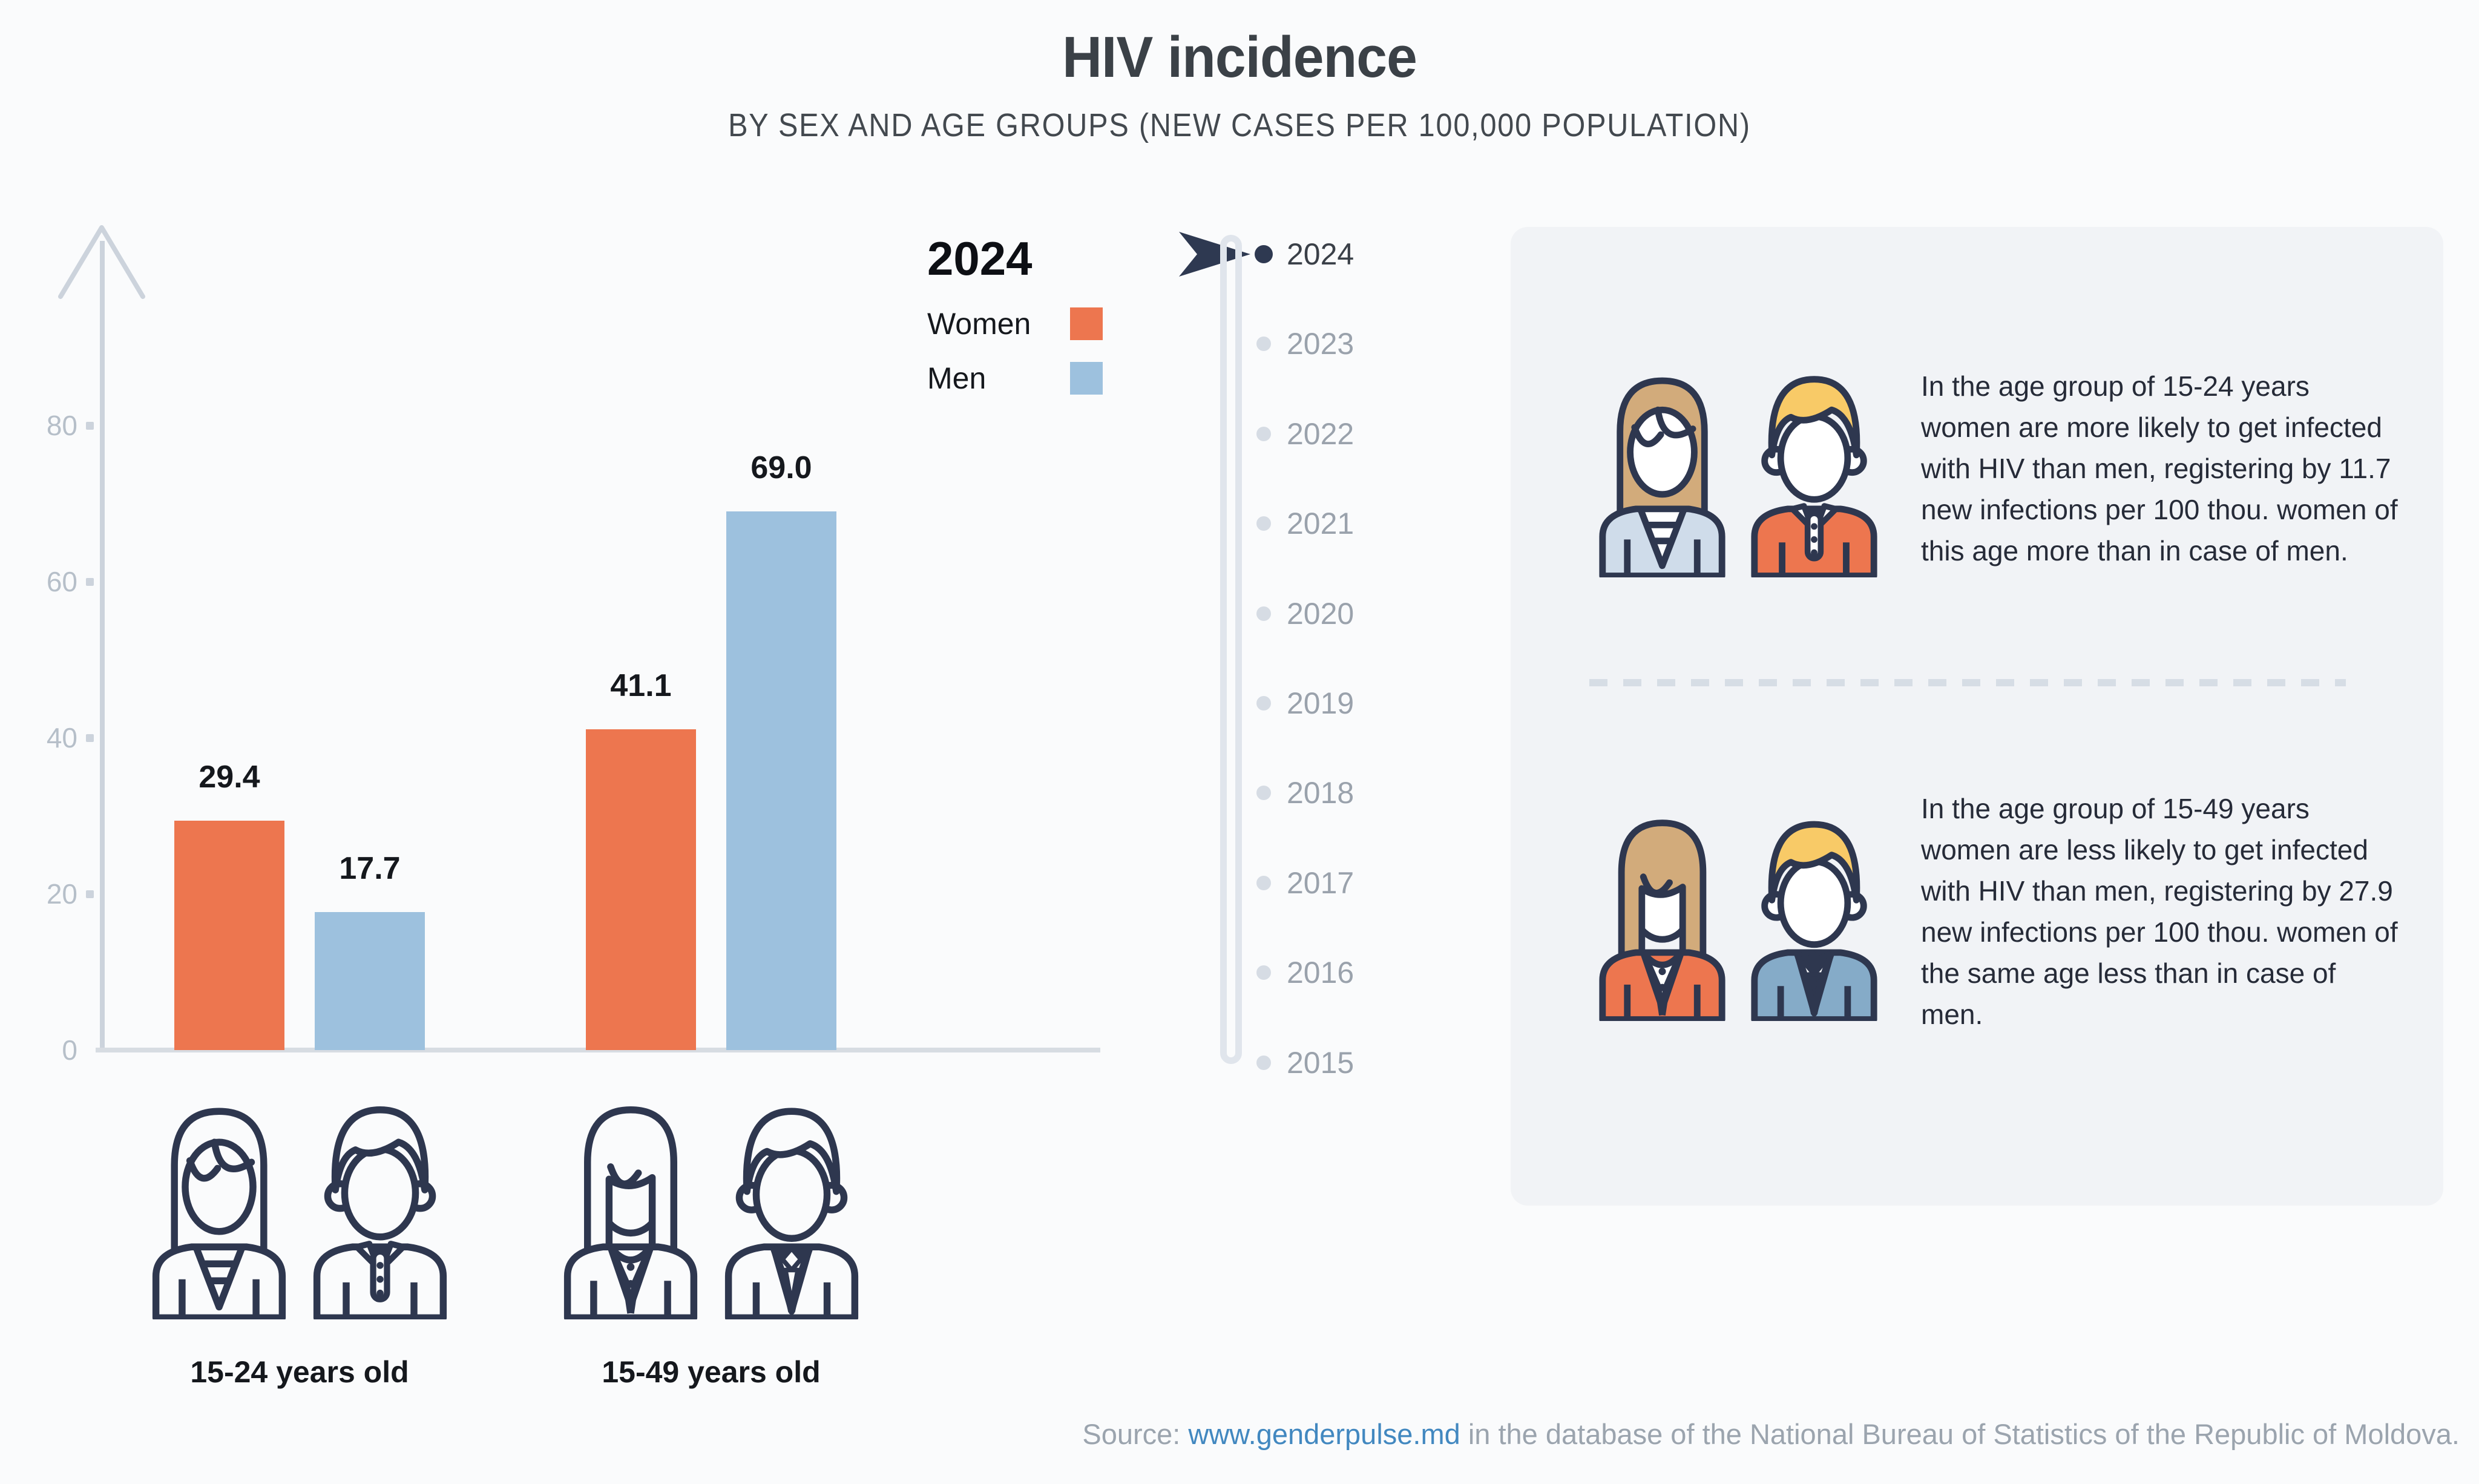 The image size is (2479, 1484). Describe the element at coordinates (1320, 613) in the screenshot. I see `timeline-year-2020: 2020` at that location.